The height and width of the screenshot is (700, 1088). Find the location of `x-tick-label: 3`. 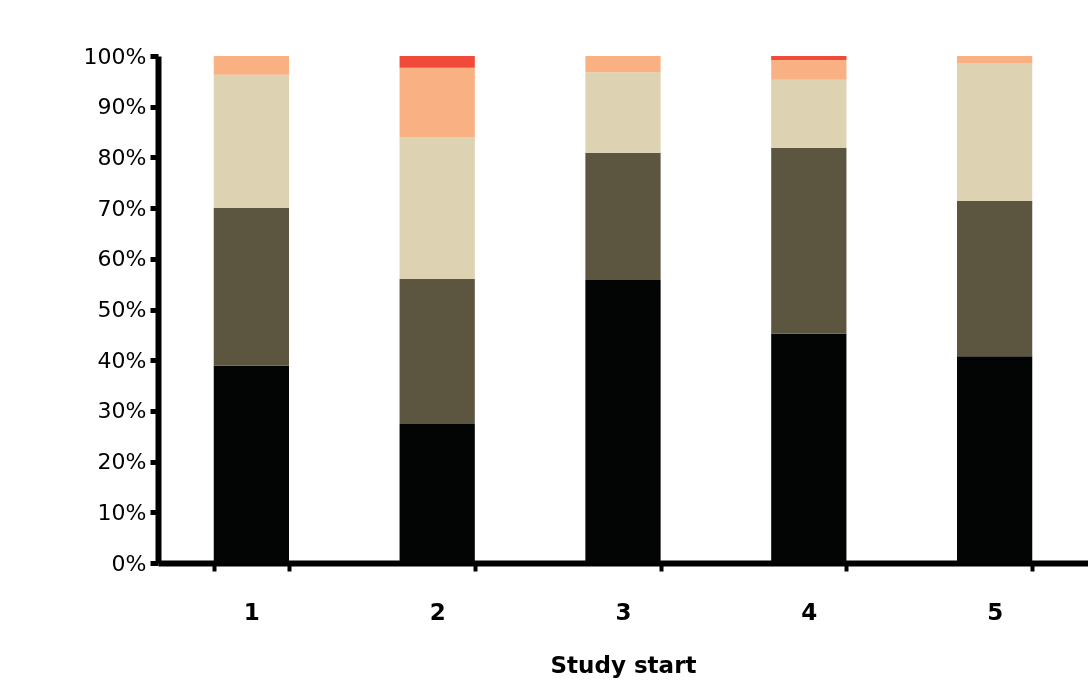

x-tick-label: 3 is located at coordinates (623, 611).